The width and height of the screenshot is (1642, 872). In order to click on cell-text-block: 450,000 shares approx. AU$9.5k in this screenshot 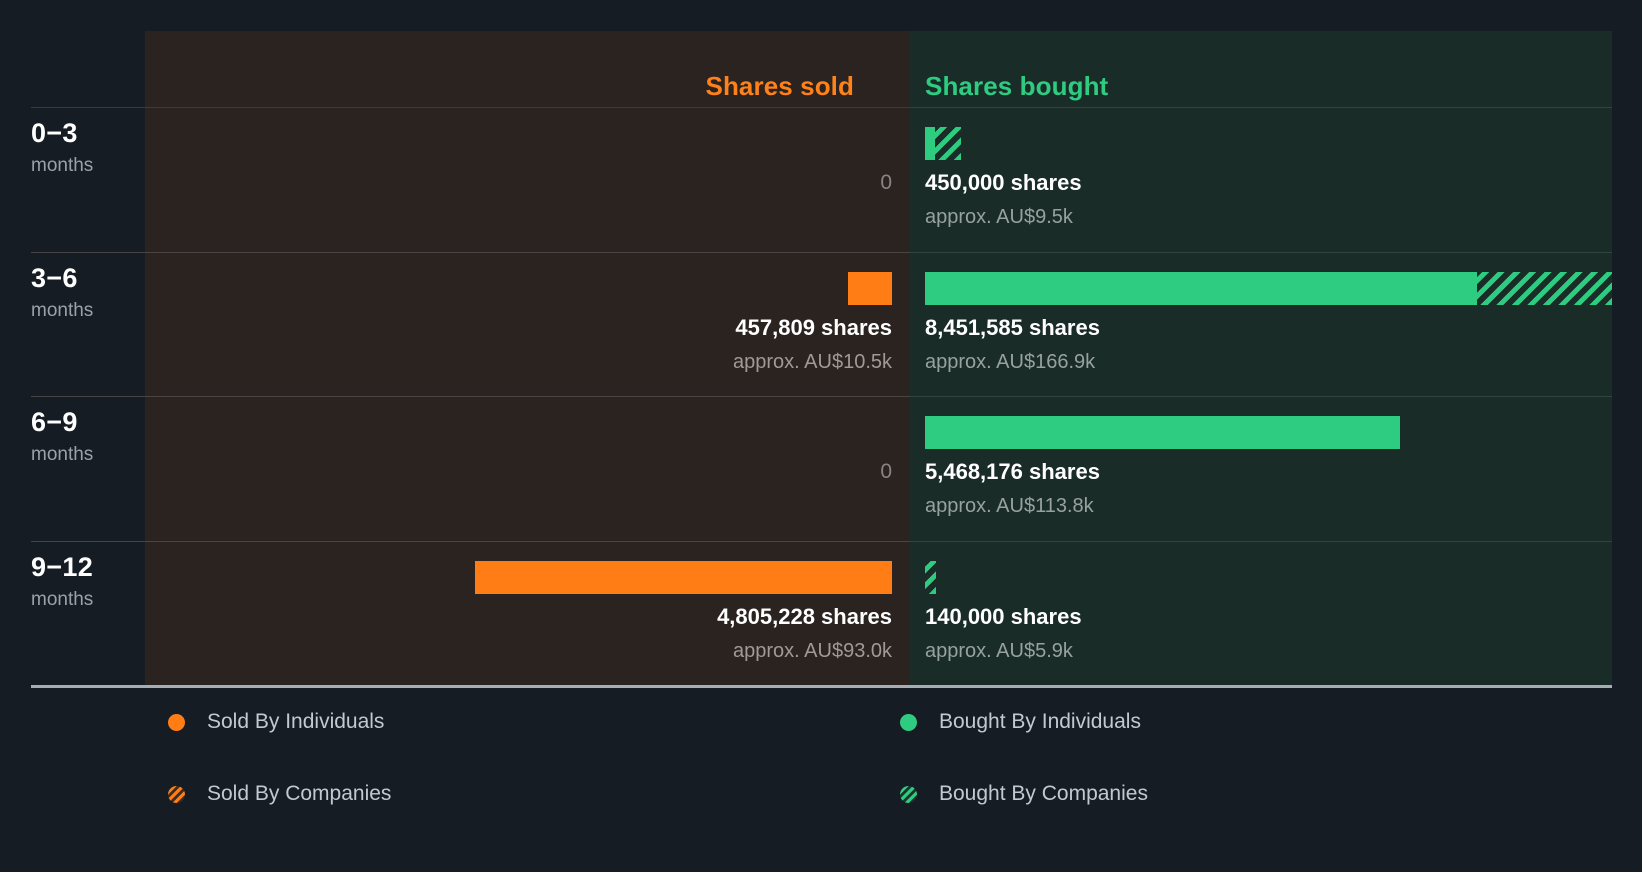, I will do `click(1003, 199)`.